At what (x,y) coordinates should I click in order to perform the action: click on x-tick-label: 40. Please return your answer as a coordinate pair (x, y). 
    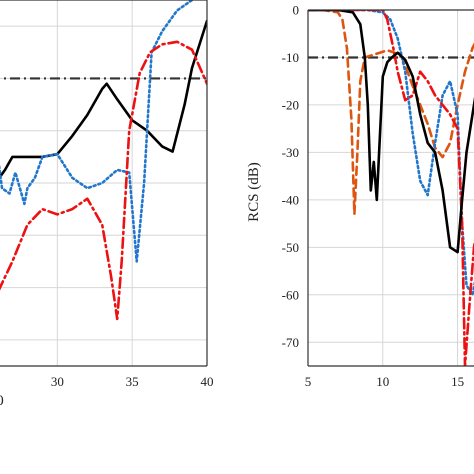
    Looking at the image, I should click on (207, 381).